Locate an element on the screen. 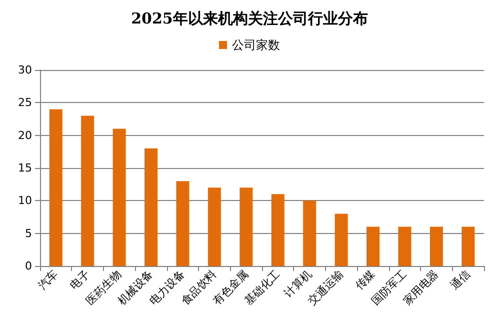 The width and height of the screenshot is (499, 330). legend-label: 公司家数 is located at coordinates (256, 45).